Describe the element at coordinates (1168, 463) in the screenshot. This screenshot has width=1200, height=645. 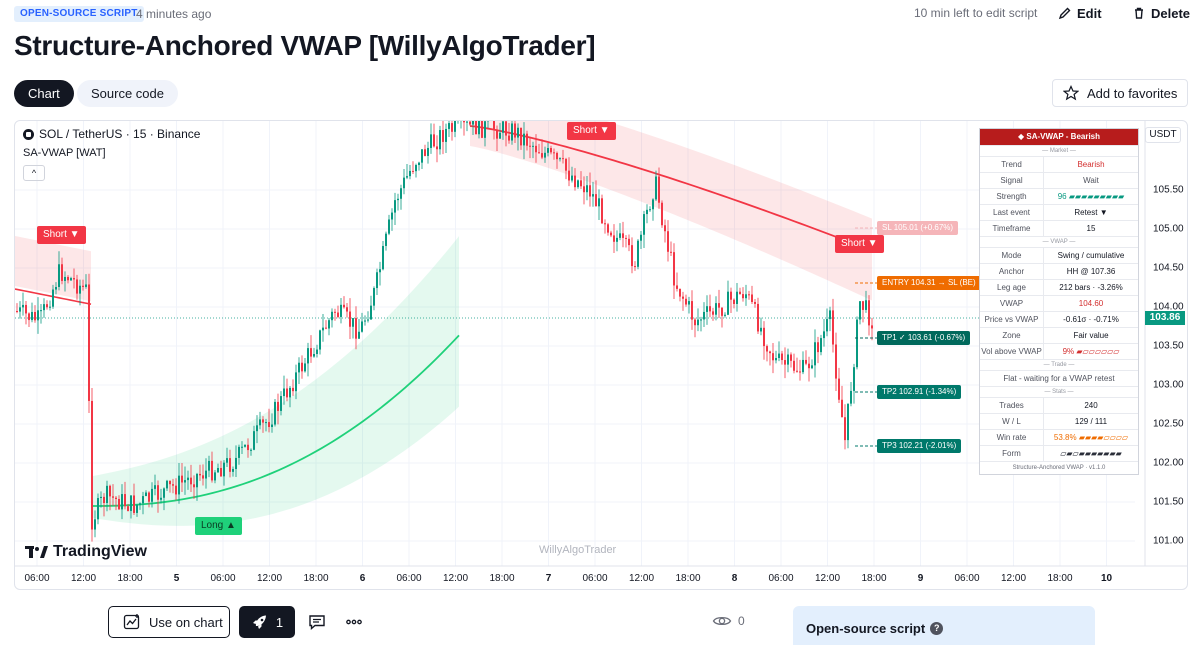
I see `price-axis-tick: 102.00` at that location.